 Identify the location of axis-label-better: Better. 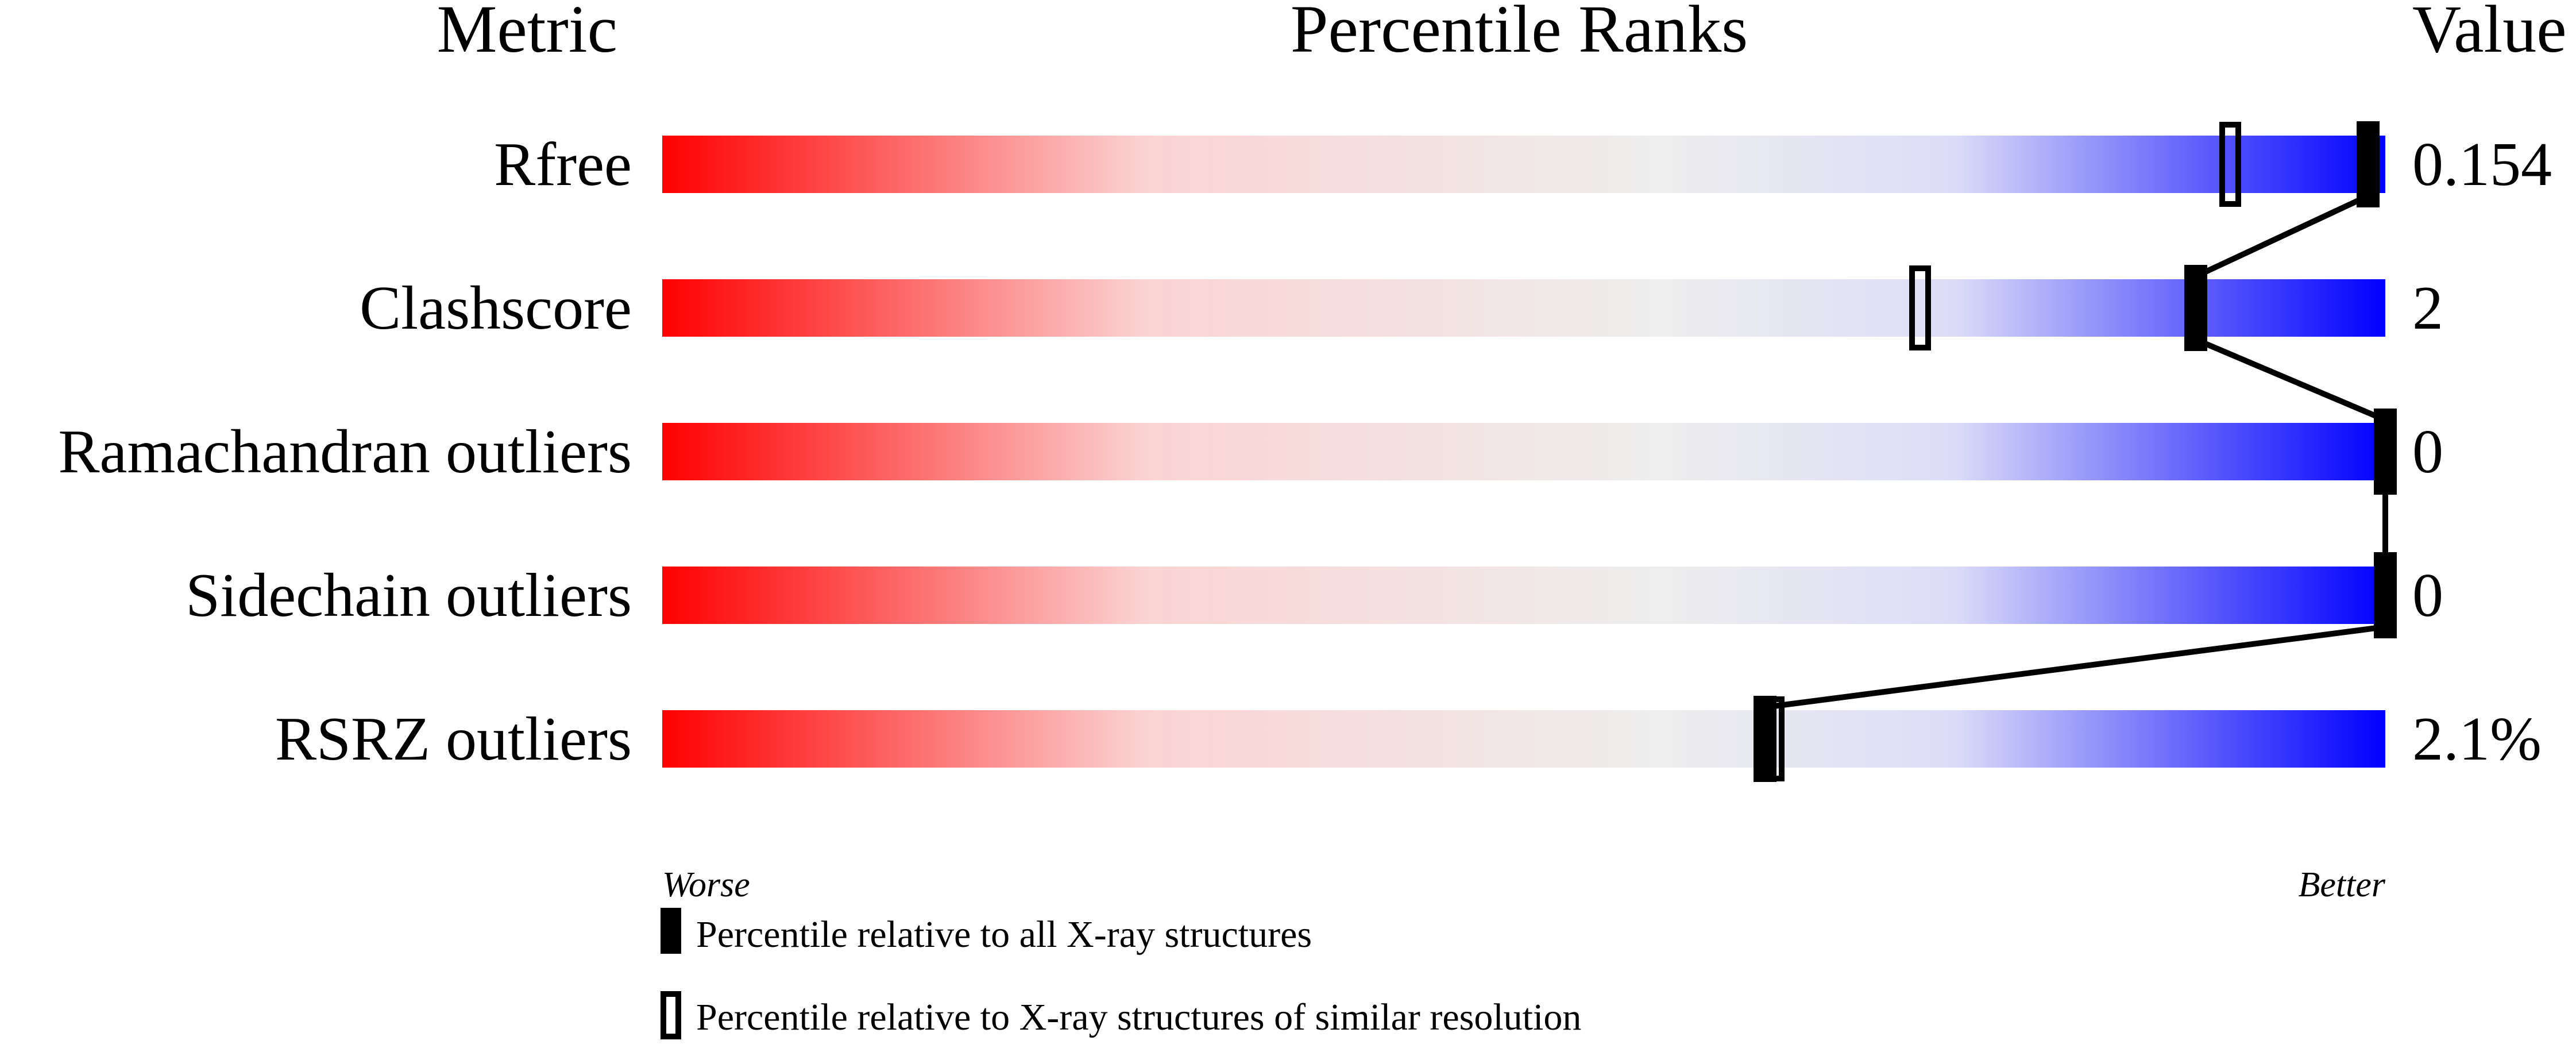
(2342, 884).